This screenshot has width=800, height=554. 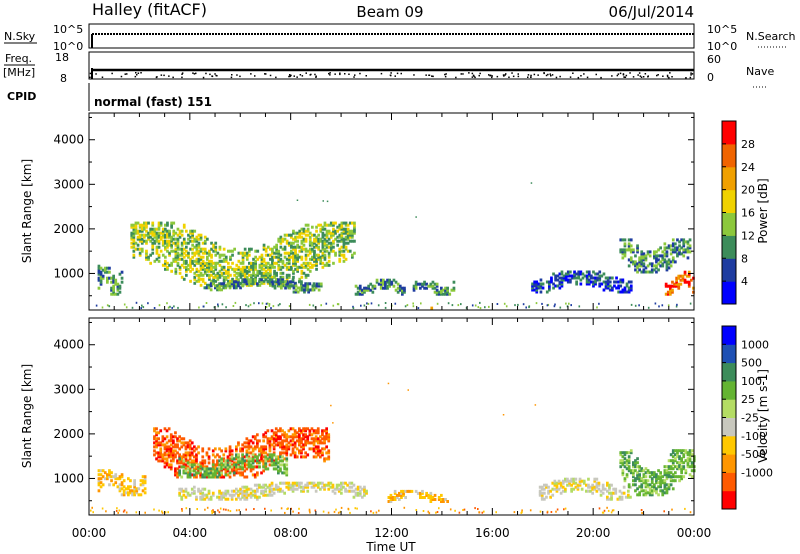 What do you see at coordinates (297, 200) in the screenshot?
I see `isolated-cell` at bounding box center [297, 200].